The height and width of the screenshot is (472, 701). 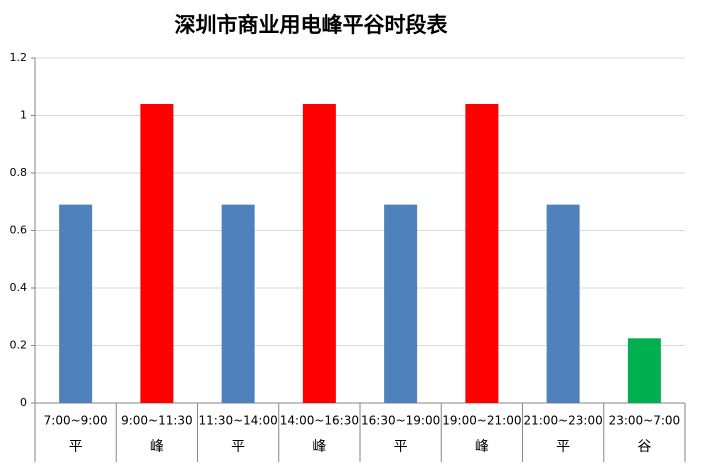 I want to click on x-tick-label: 23:00~7:00, so click(x=645, y=421).